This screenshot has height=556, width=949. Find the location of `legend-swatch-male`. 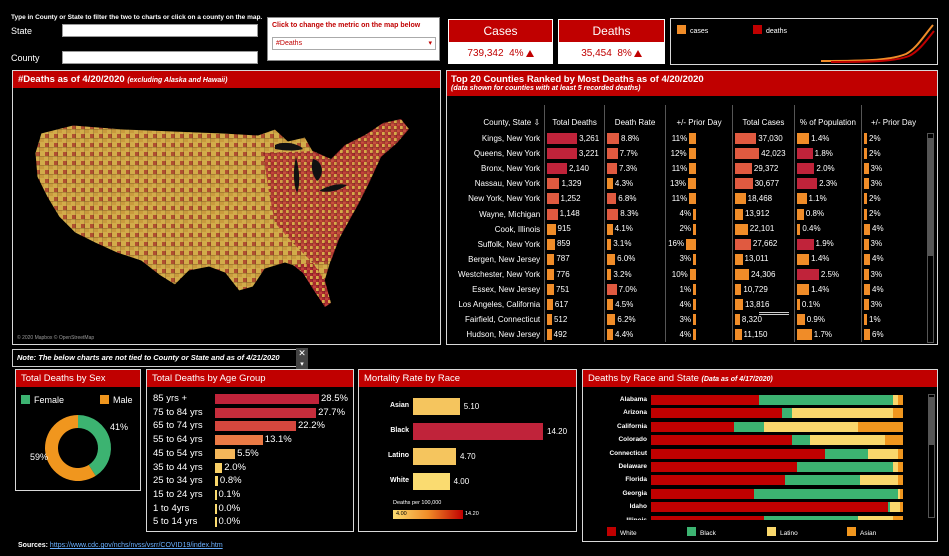

legend-swatch-male is located at coordinates (104, 399).